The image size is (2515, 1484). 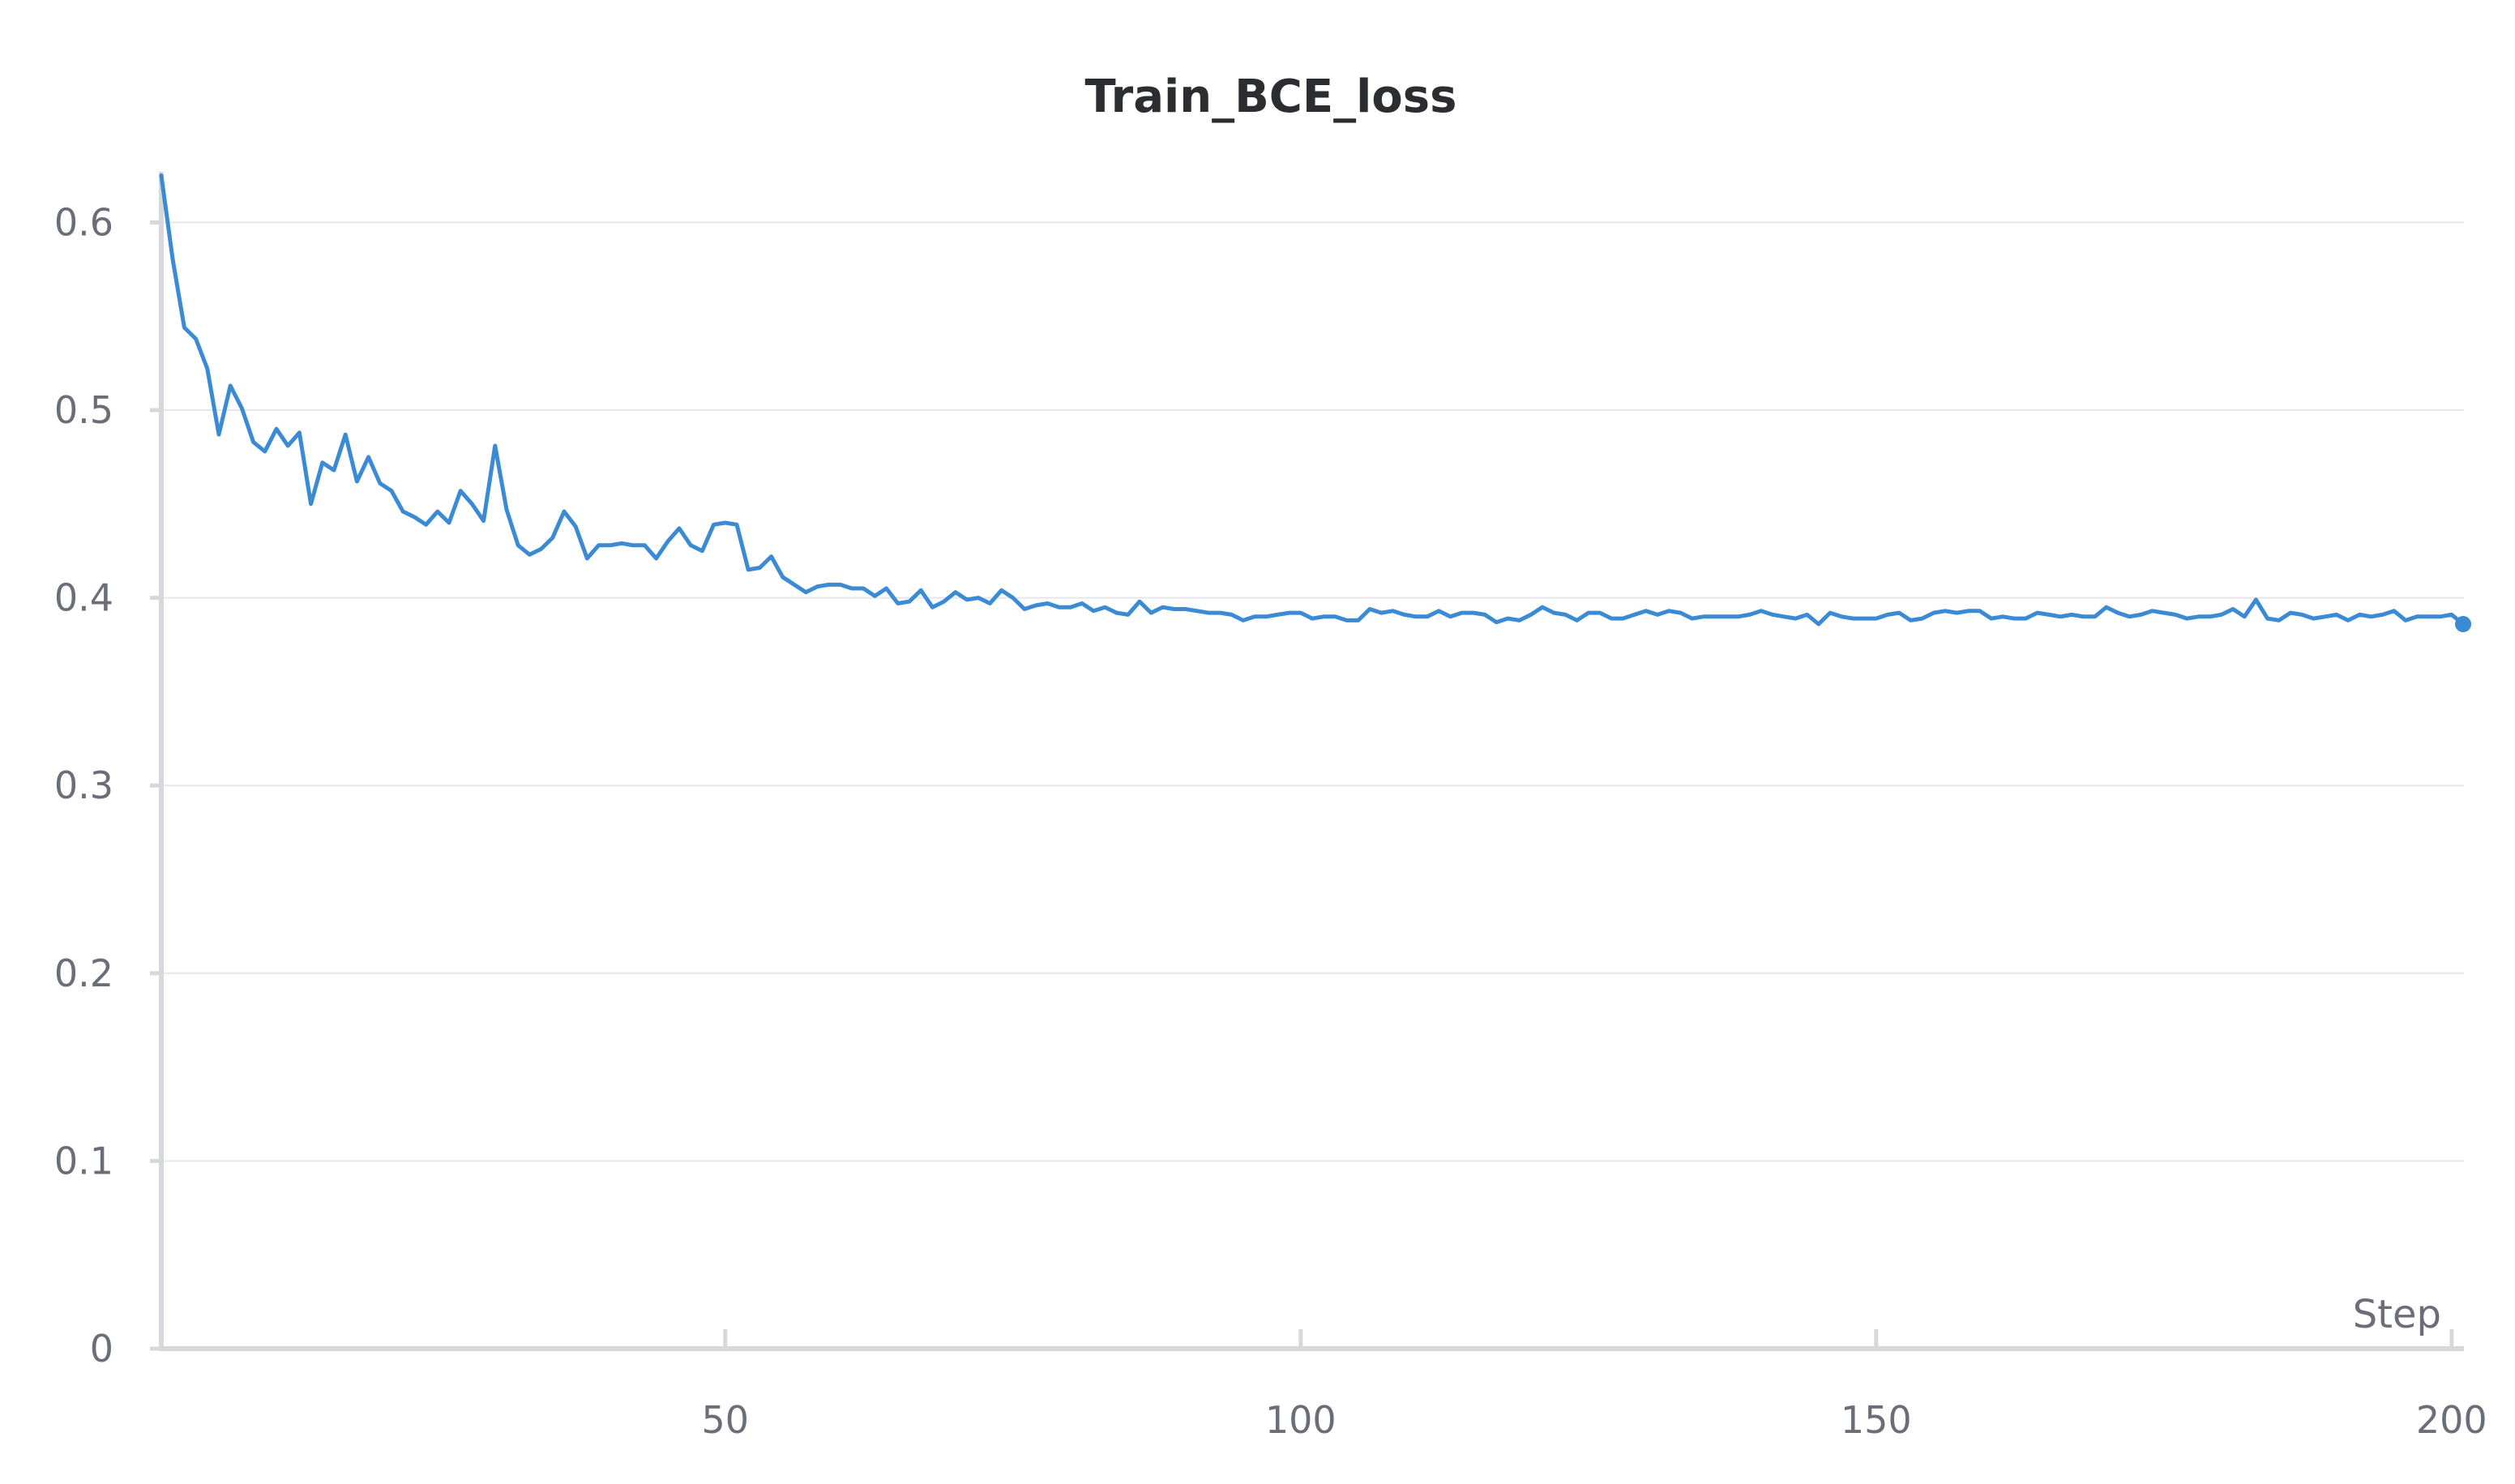 I want to click on x-axis-ticks: 50 100 150 200, so click(x=1594, y=1385).